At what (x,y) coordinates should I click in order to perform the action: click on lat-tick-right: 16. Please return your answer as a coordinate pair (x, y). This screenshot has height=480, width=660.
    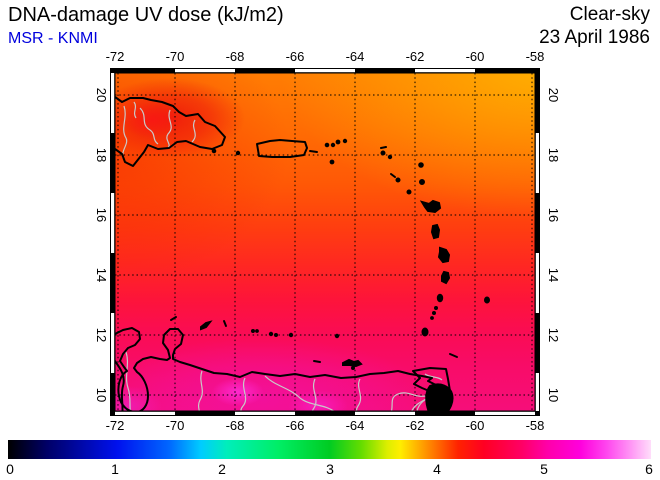
    Looking at the image, I should click on (553, 215).